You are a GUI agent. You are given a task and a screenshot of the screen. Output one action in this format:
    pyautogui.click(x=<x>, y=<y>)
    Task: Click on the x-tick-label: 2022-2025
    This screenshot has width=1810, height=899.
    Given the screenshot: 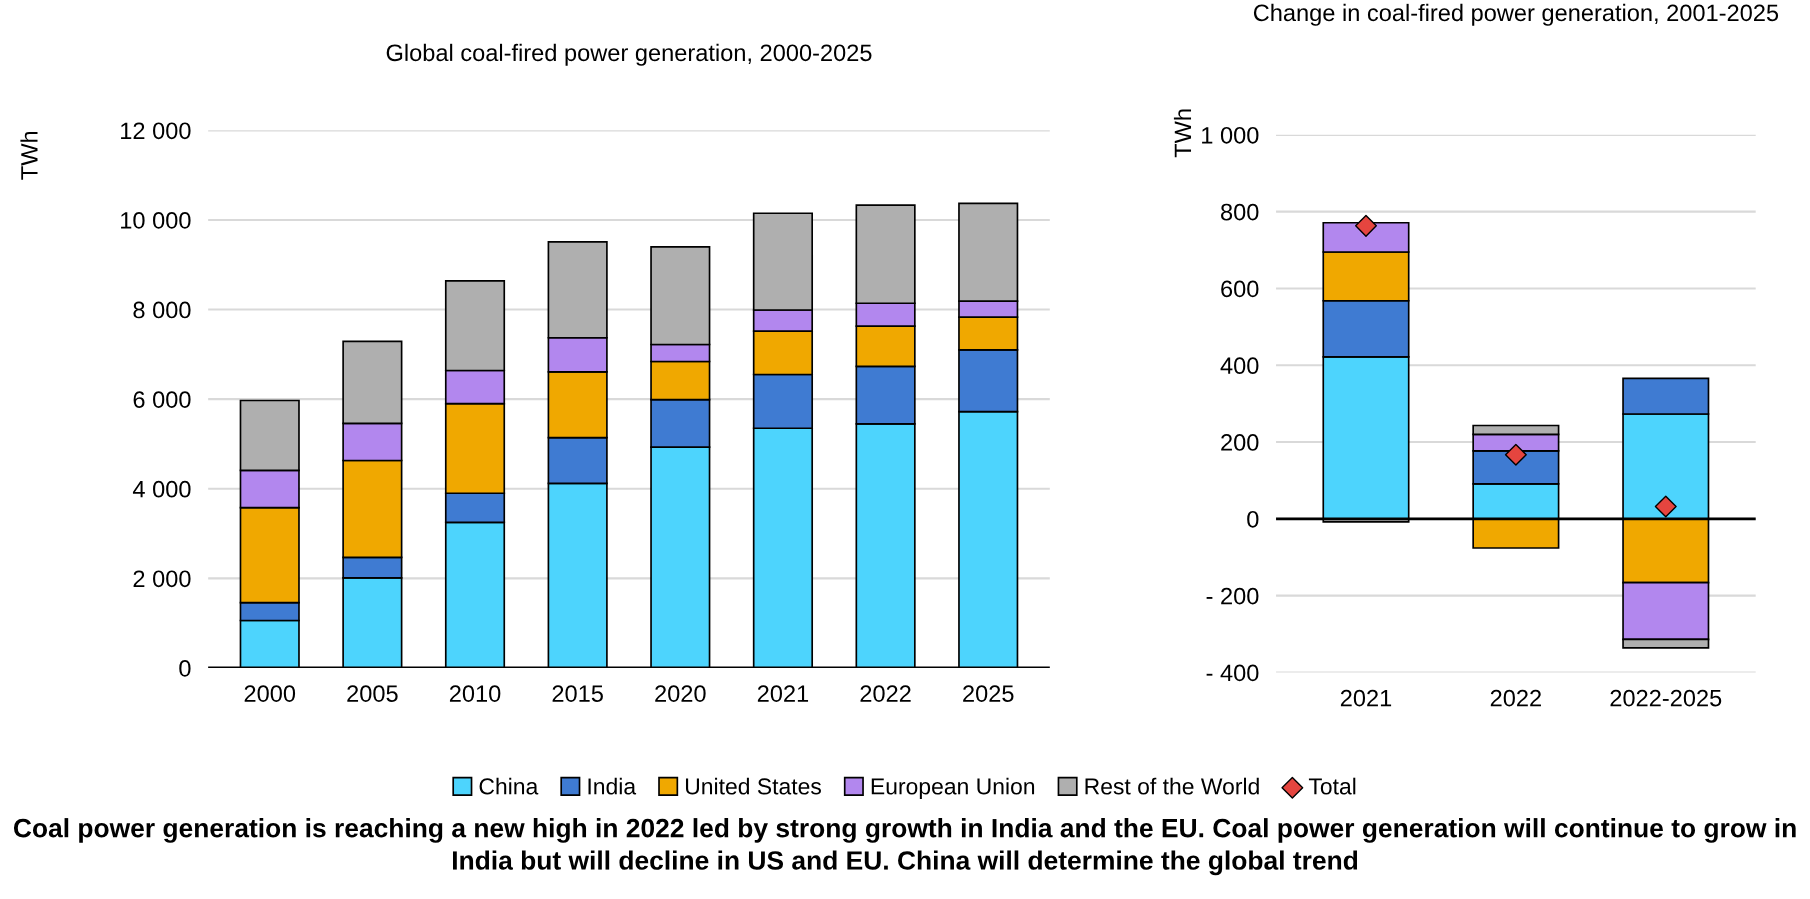 What is the action you would take?
    pyautogui.click(x=1666, y=698)
    